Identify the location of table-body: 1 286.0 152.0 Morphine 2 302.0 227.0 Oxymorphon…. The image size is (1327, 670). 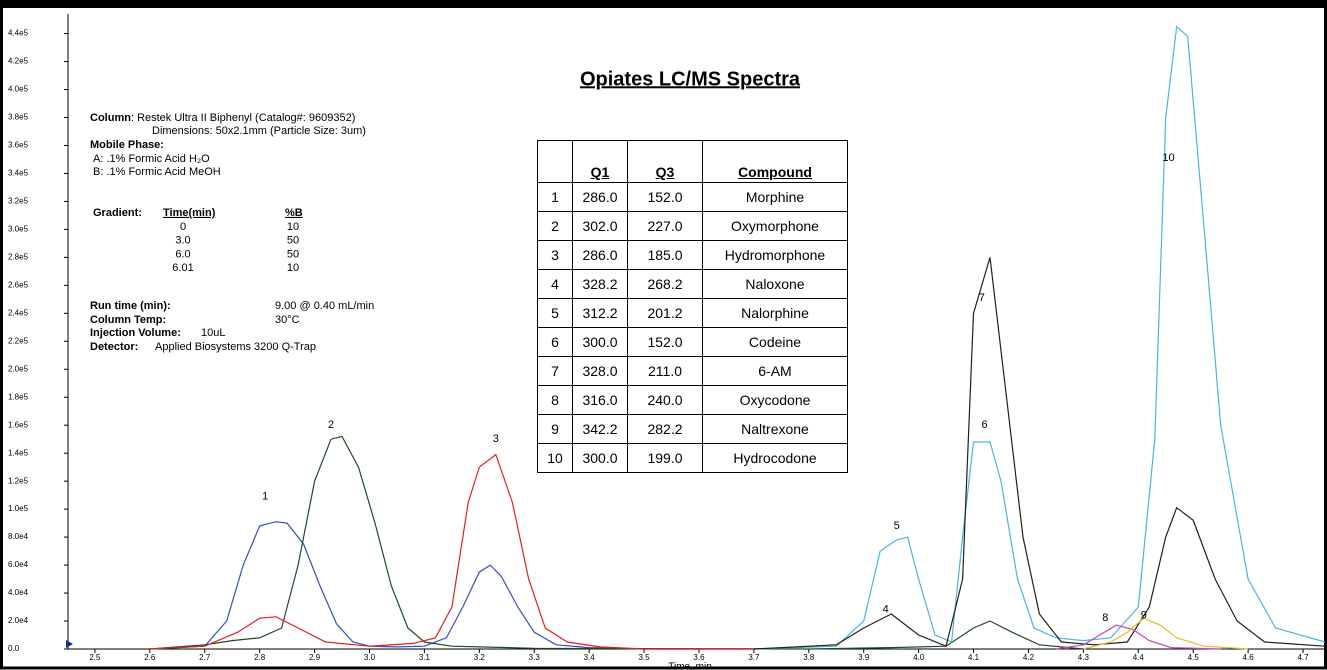
(692, 327).